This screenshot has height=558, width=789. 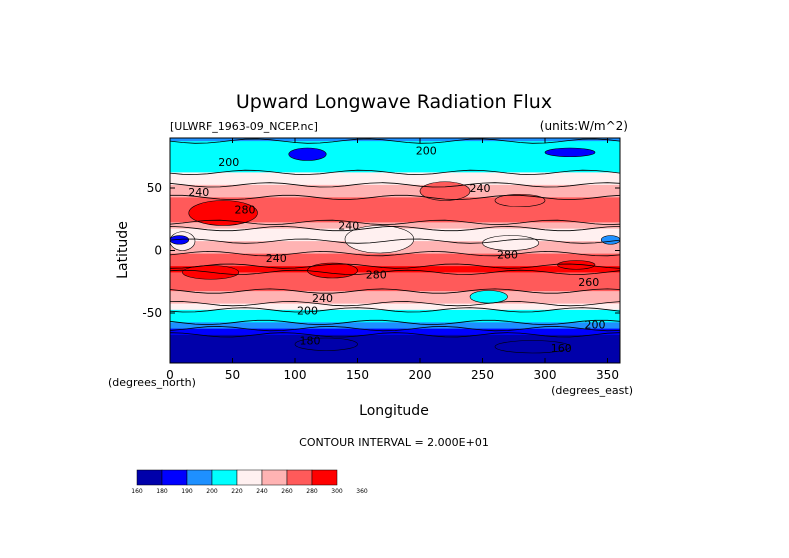 What do you see at coordinates (420, 375) in the screenshot?
I see `x-tick-label: 200` at bounding box center [420, 375].